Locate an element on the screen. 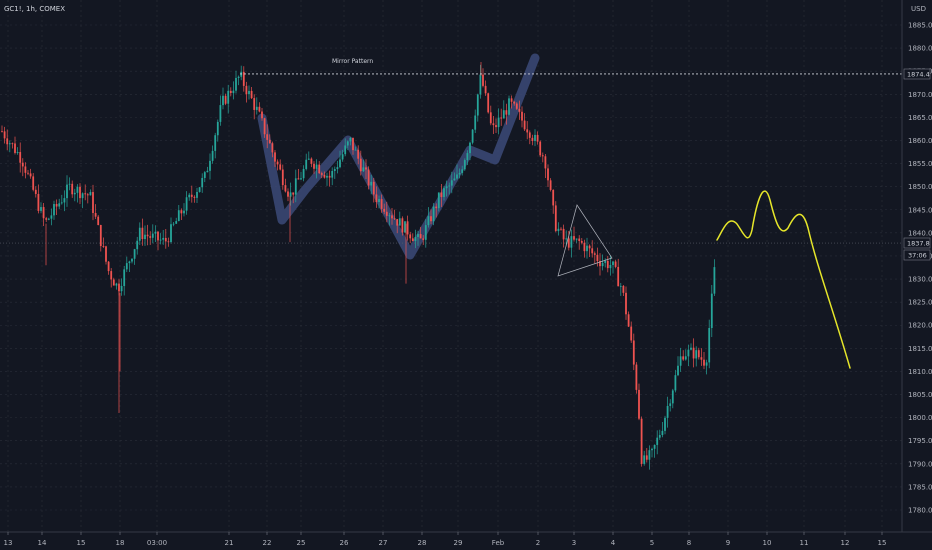  svg-text: 1837.8 is located at coordinates (918, 244).